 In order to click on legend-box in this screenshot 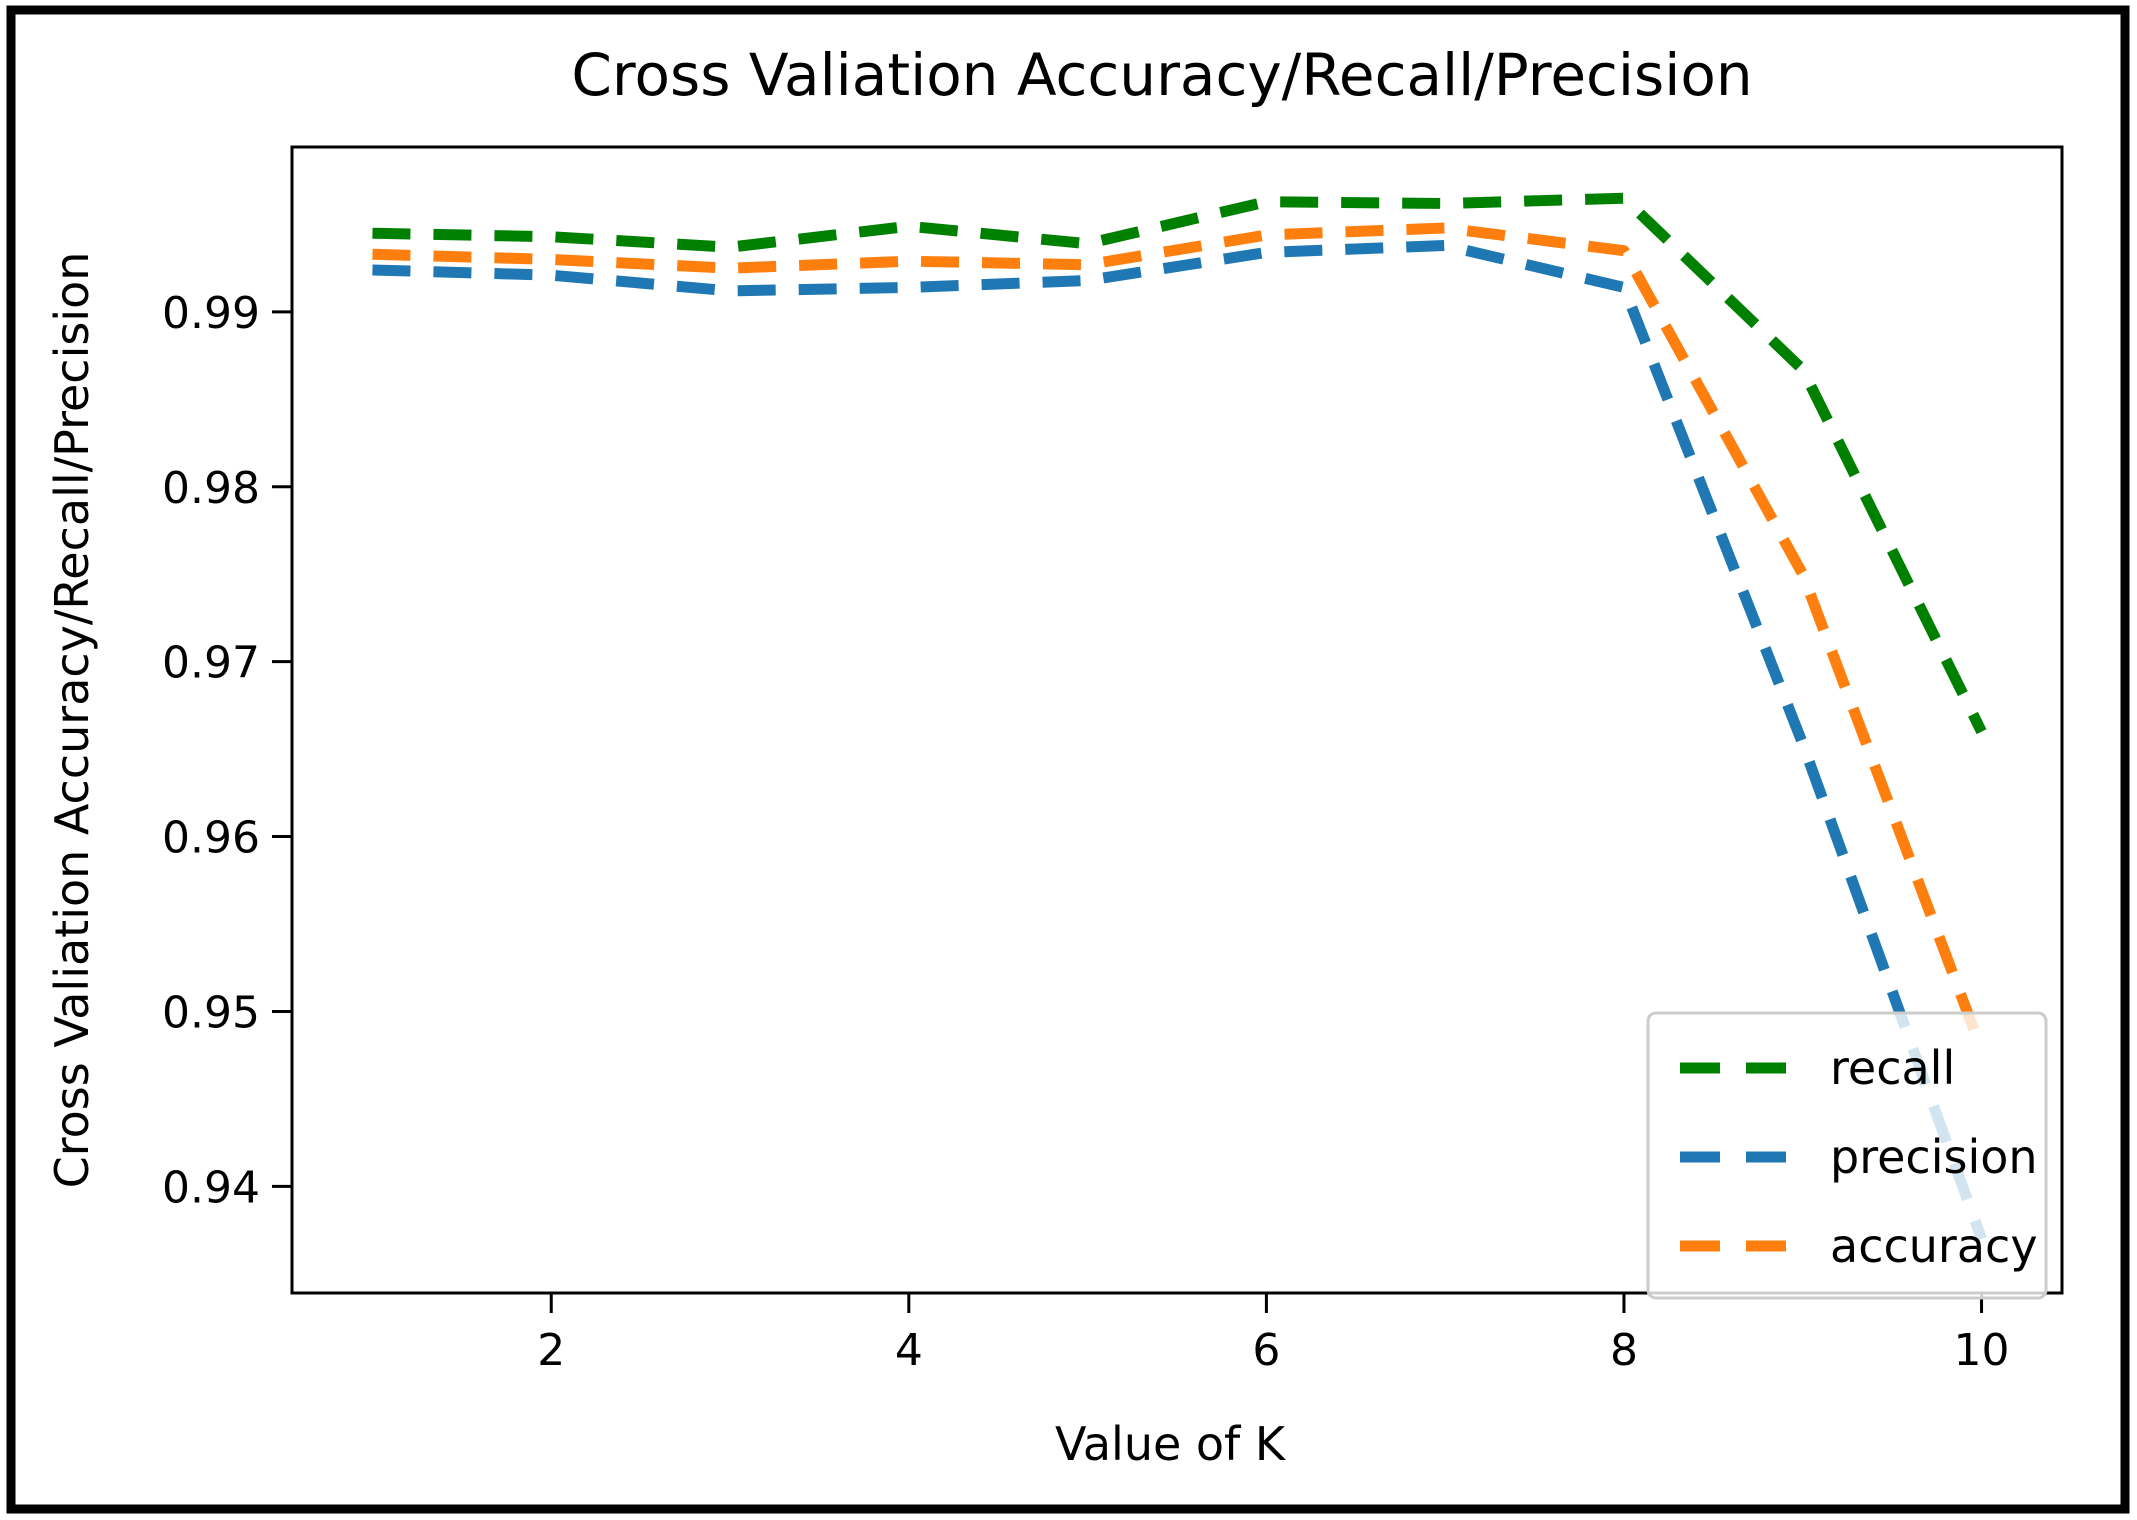, I will do `click(1847, 1155)`.